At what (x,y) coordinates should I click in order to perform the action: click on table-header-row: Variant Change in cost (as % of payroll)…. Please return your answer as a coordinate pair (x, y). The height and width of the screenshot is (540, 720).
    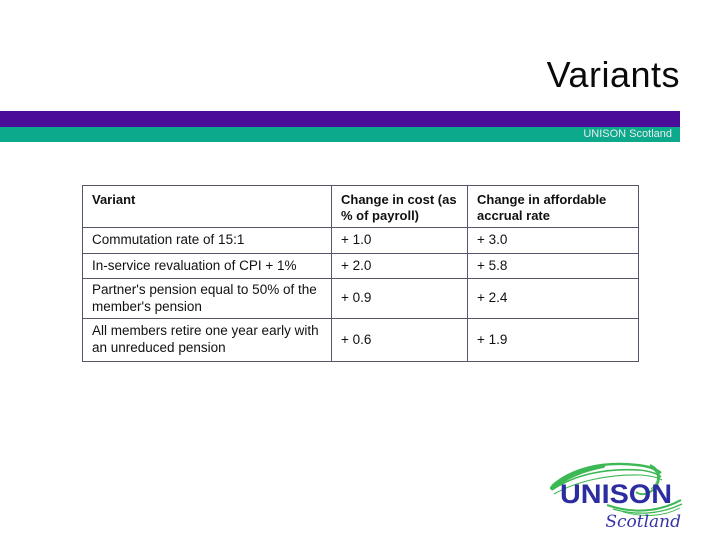
    Looking at the image, I should click on (360, 206).